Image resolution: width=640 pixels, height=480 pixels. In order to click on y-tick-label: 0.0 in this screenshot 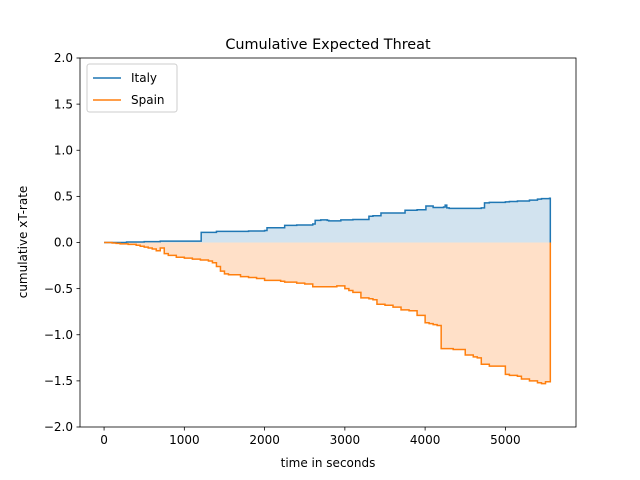, I will do `click(63, 243)`.